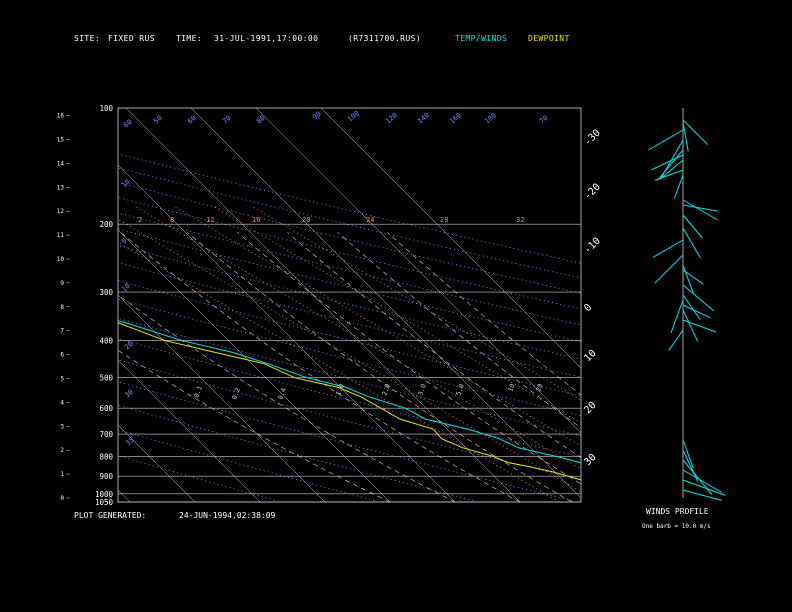 The width and height of the screenshot is (792, 612). What do you see at coordinates (317, 116) in the screenshot?
I see `dry-adiabat-label: 90` at bounding box center [317, 116].